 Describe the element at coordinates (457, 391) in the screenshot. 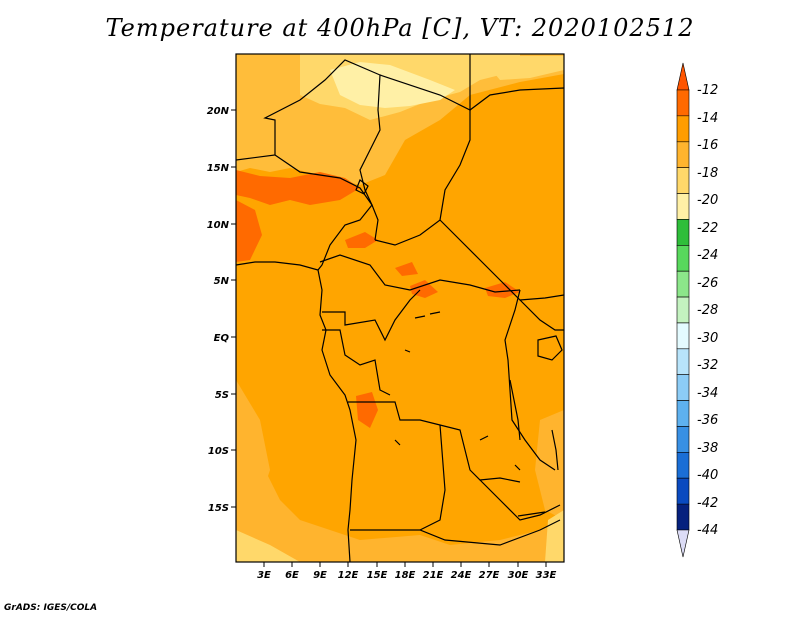

I see `drc-river-marks` at that location.